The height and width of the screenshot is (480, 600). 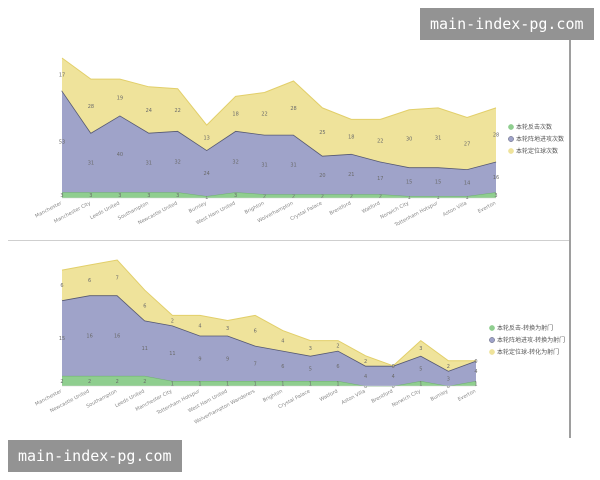 What do you see at coordinates (525, 328) in the screenshot?
I see `legend-label: 本轮反击-转换为射门` at bounding box center [525, 328].